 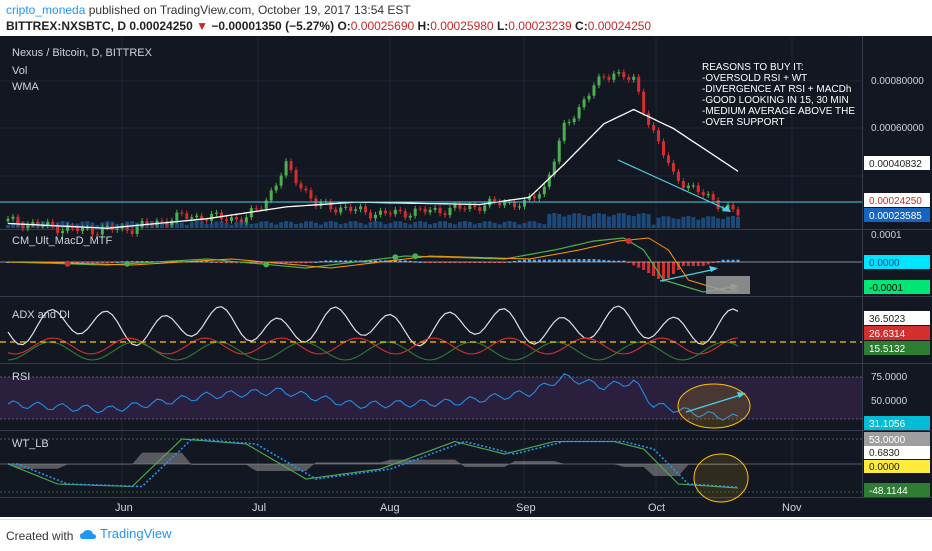 I want to click on x-tick-label: Jul, so click(x=259, y=508).